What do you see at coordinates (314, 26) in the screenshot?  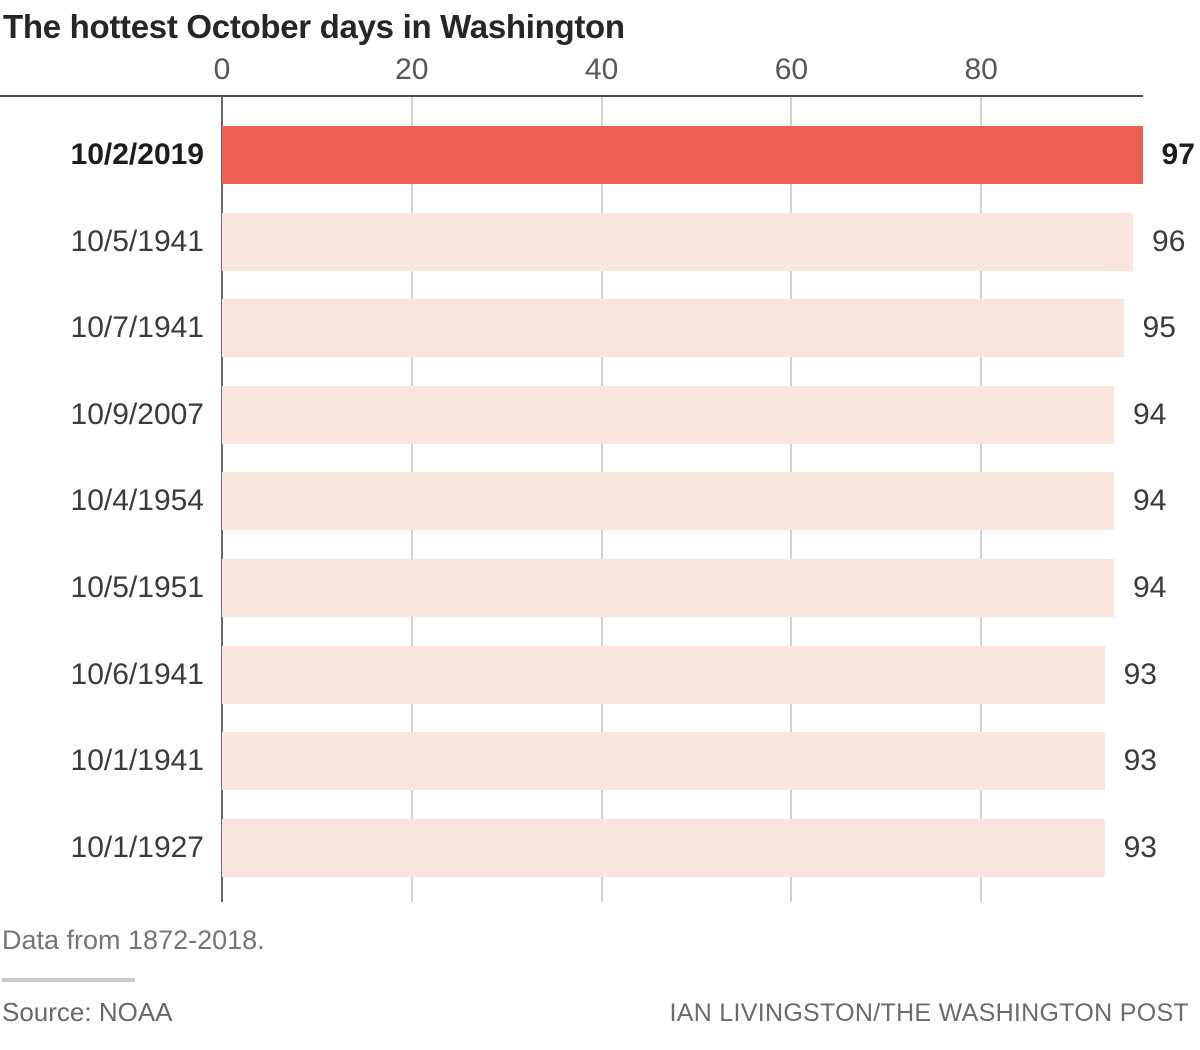 I see `chart-title: The hottest October days in Washington` at bounding box center [314, 26].